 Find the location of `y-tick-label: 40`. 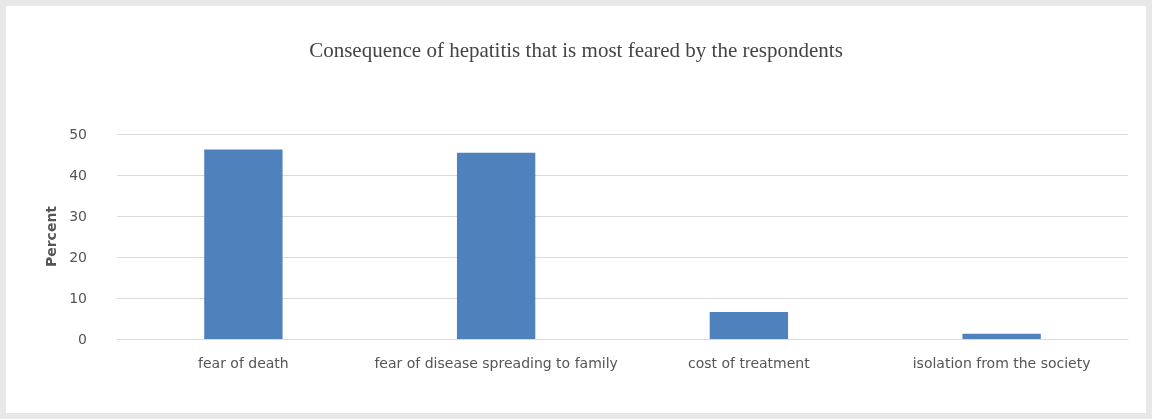

y-tick-label: 40 is located at coordinates (78, 175).